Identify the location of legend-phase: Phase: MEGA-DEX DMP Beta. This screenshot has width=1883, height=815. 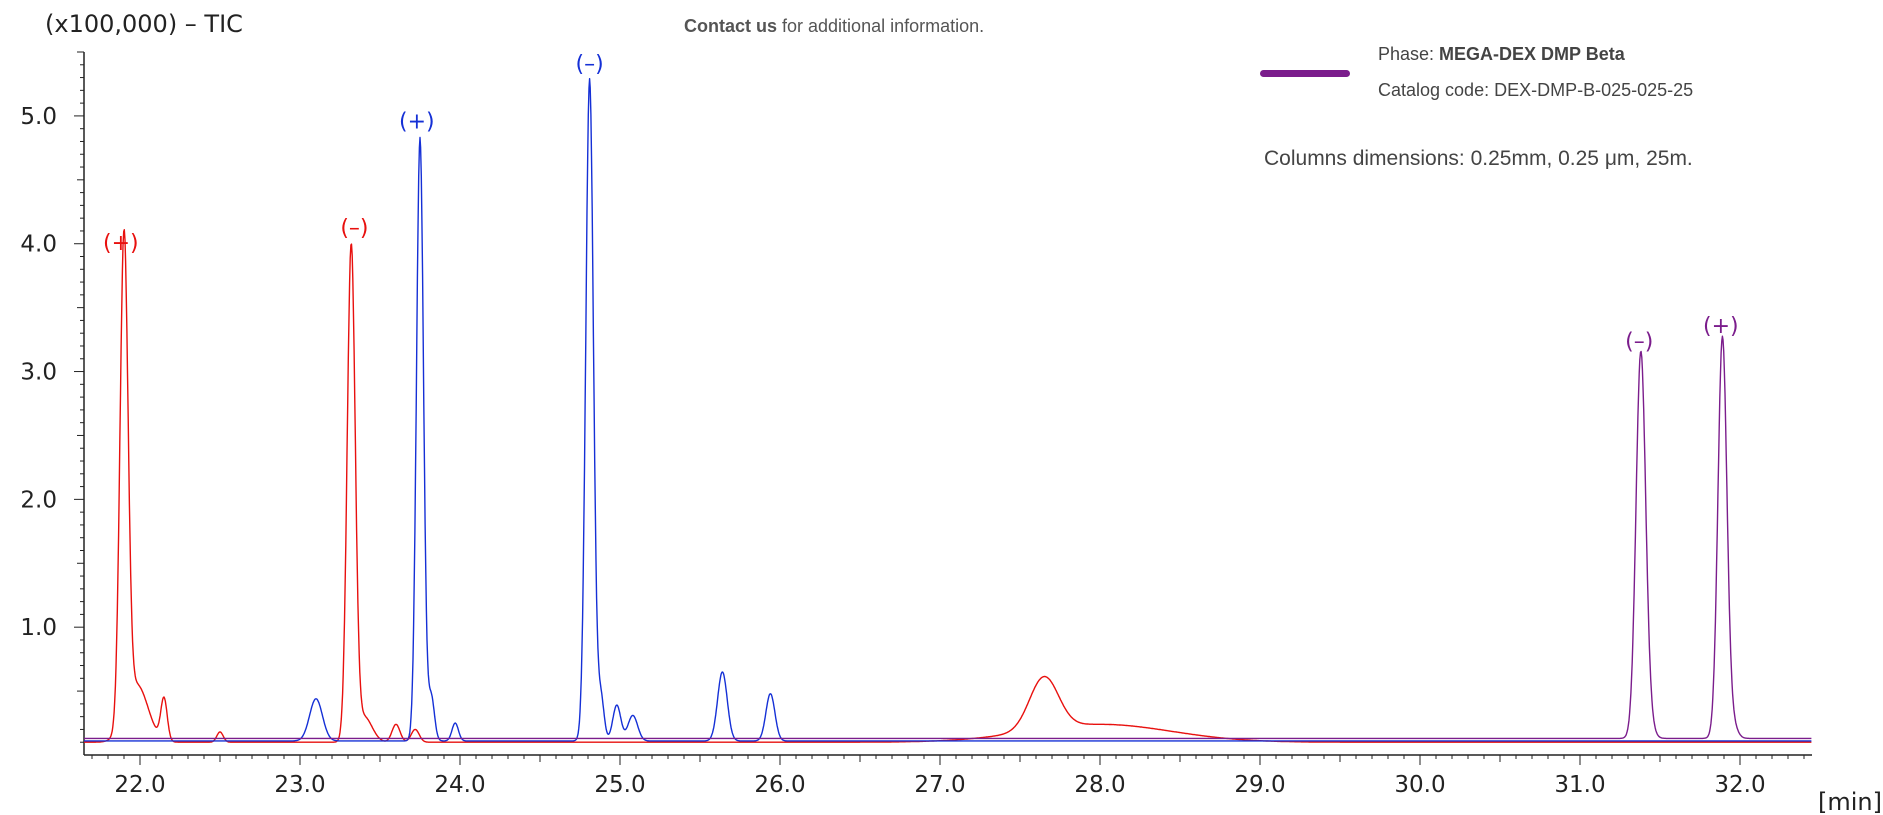
(1501, 54).